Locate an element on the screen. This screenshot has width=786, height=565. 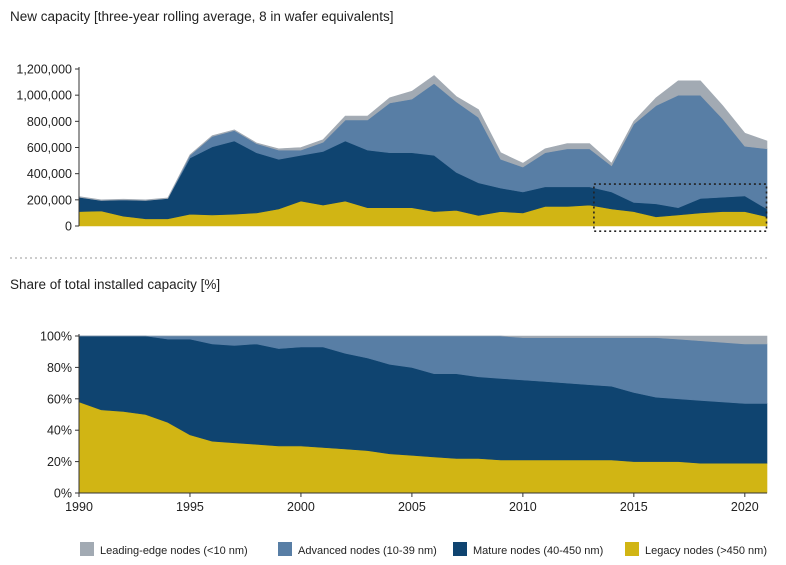
chart2-series-leading-edge-nodes-10-nm is located at coordinates (423, 340).